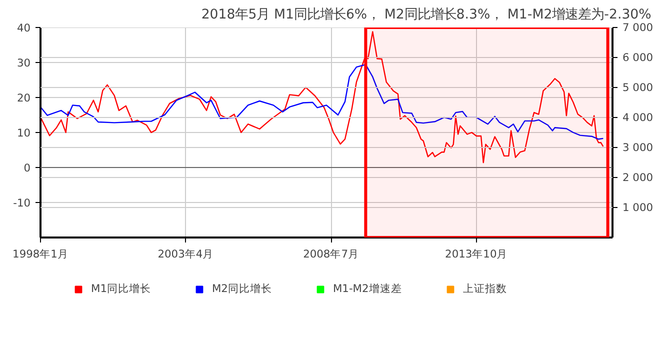 The width and height of the screenshot is (669, 339). What do you see at coordinates (367, 289) in the screenshot?
I see `legend-label: M1-M2增速差` at bounding box center [367, 289].